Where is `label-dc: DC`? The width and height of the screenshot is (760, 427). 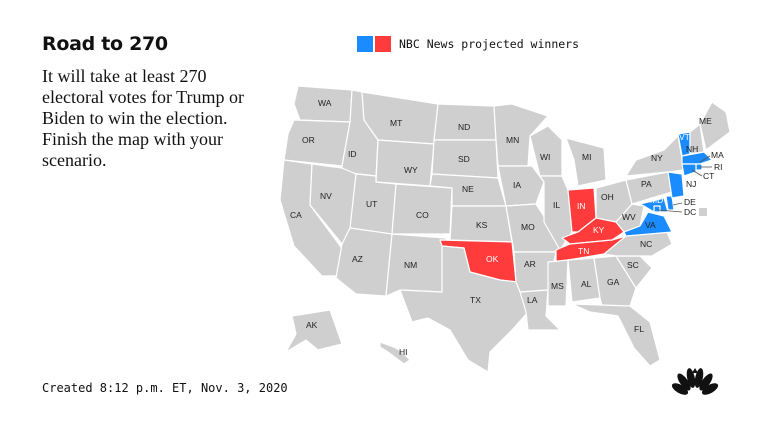
label-dc: DC is located at coordinates (690, 212).